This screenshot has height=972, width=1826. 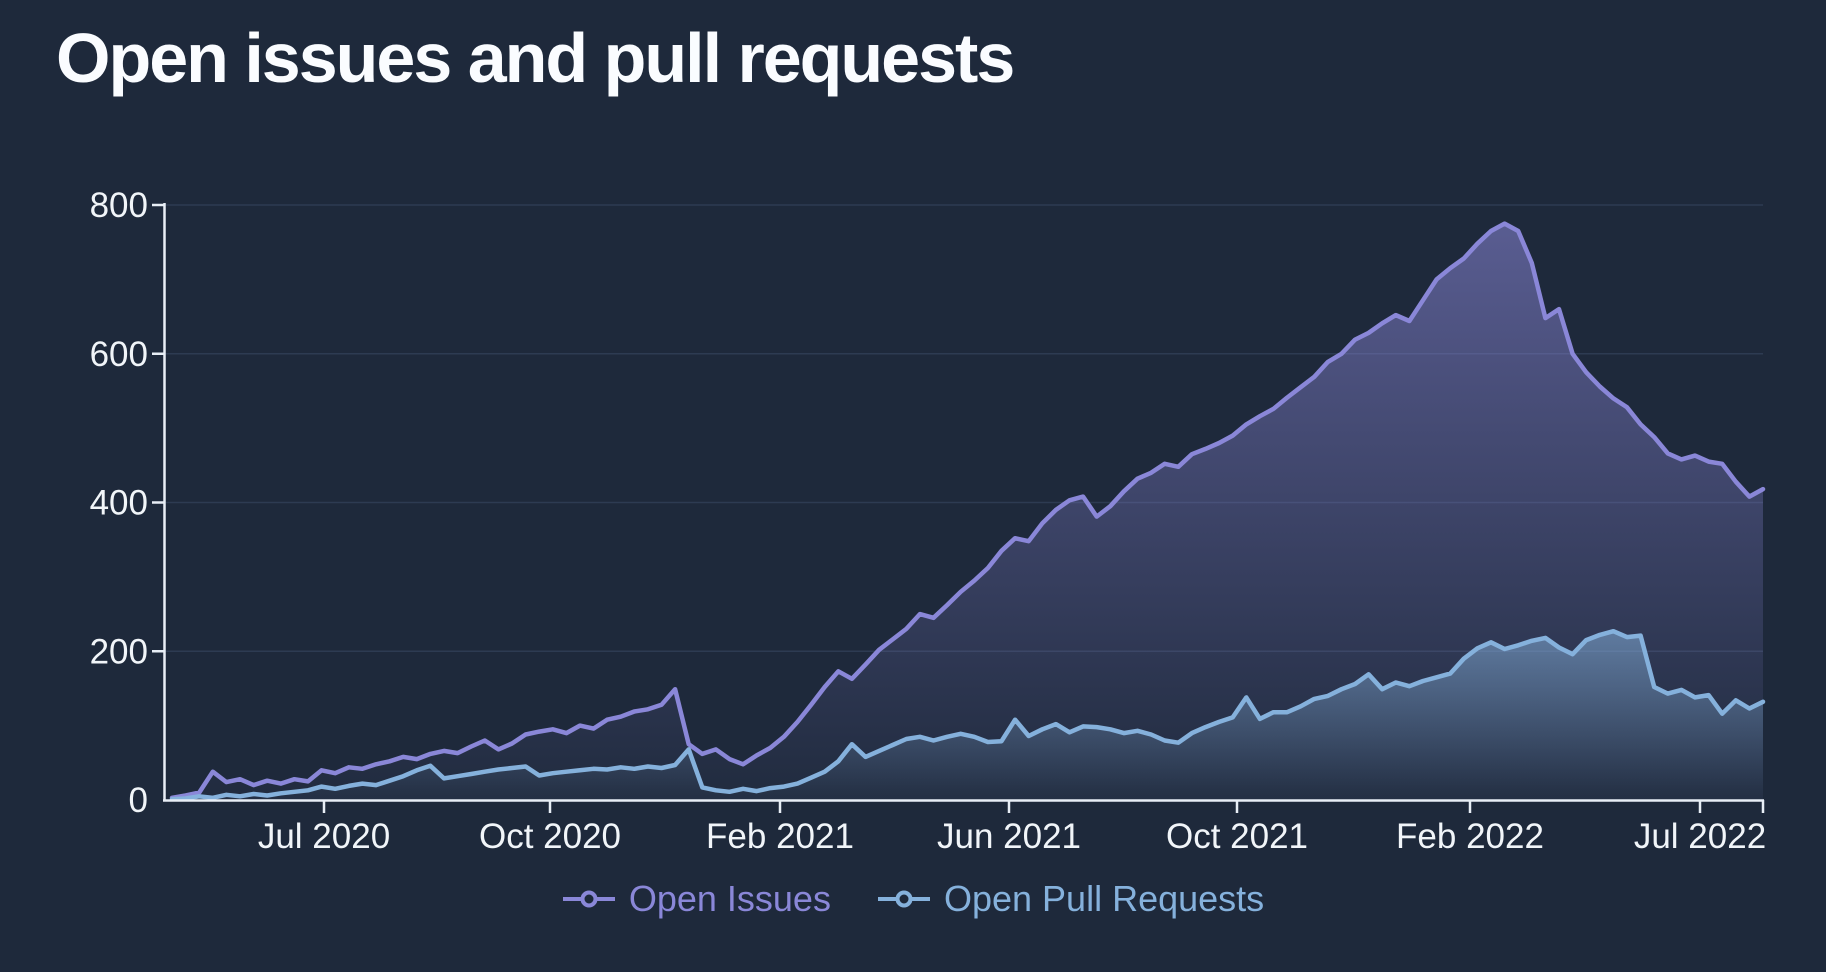 What do you see at coordinates (729, 898) in the screenshot?
I see `legend-label-open-issues: Open Issues` at bounding box center [729, 898].